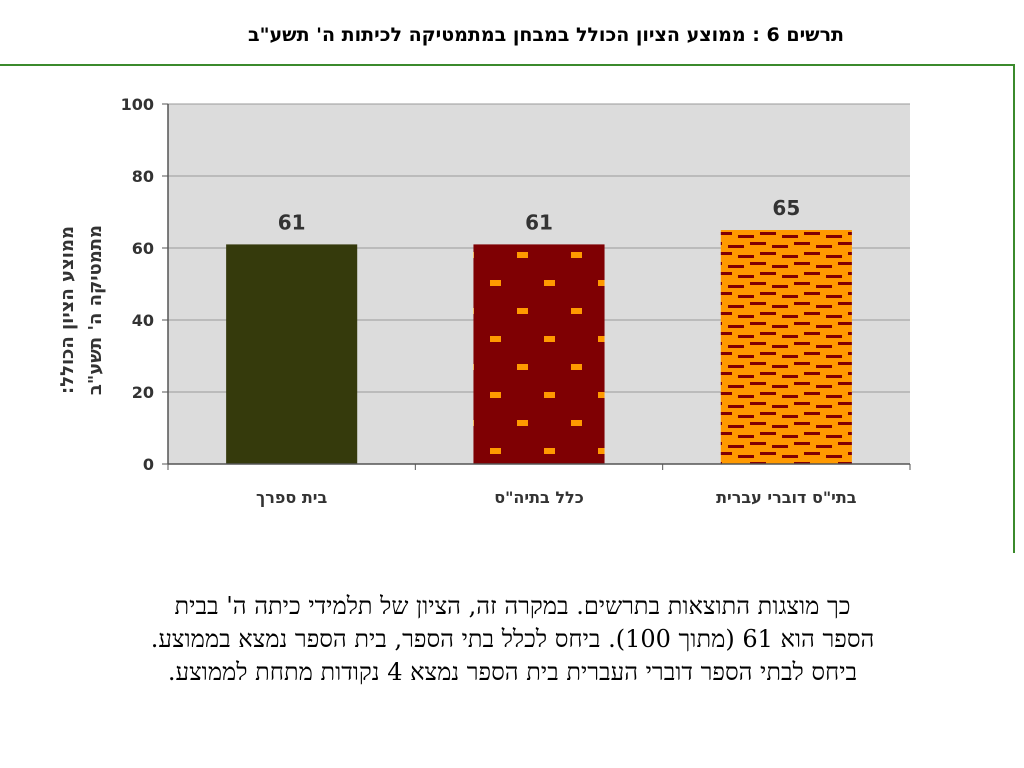 The height and width of the screenshot is (768, 1024). What do you see at coordinates (539, 222) in the screenshot?
I see `data-label-2: 61` at bounding box center [539, 222].